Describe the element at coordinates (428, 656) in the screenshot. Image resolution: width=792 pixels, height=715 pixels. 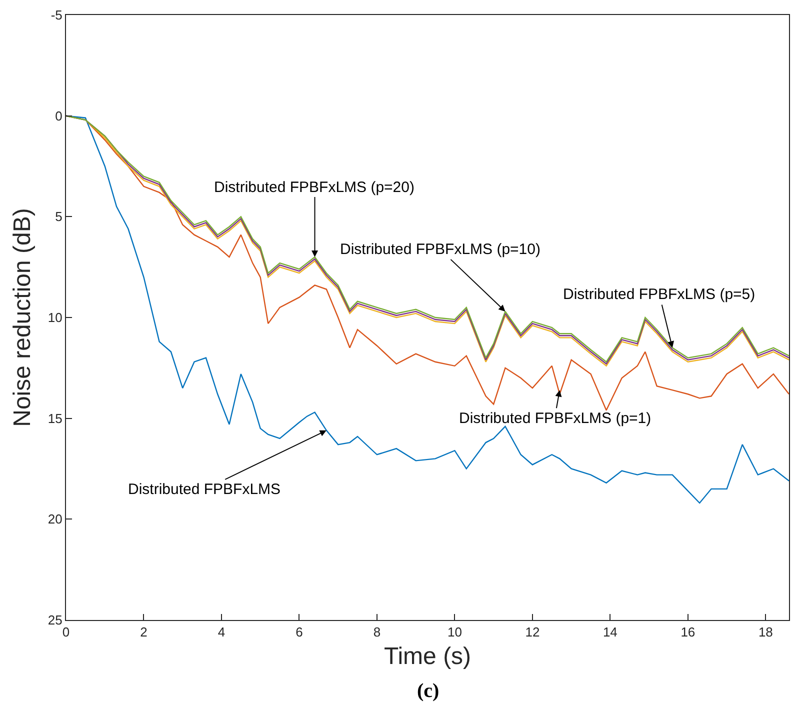
I see `x-axis-title: Time (s)` at that location.